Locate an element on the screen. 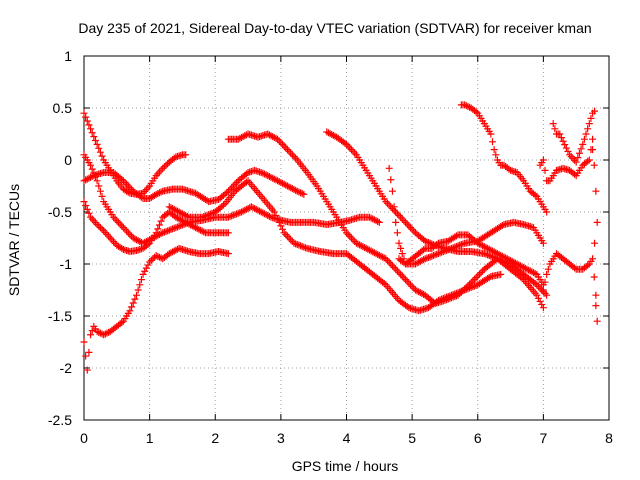 This screenshot has width=640, height=480. series-sat-n is located at coordinates (574, 136).